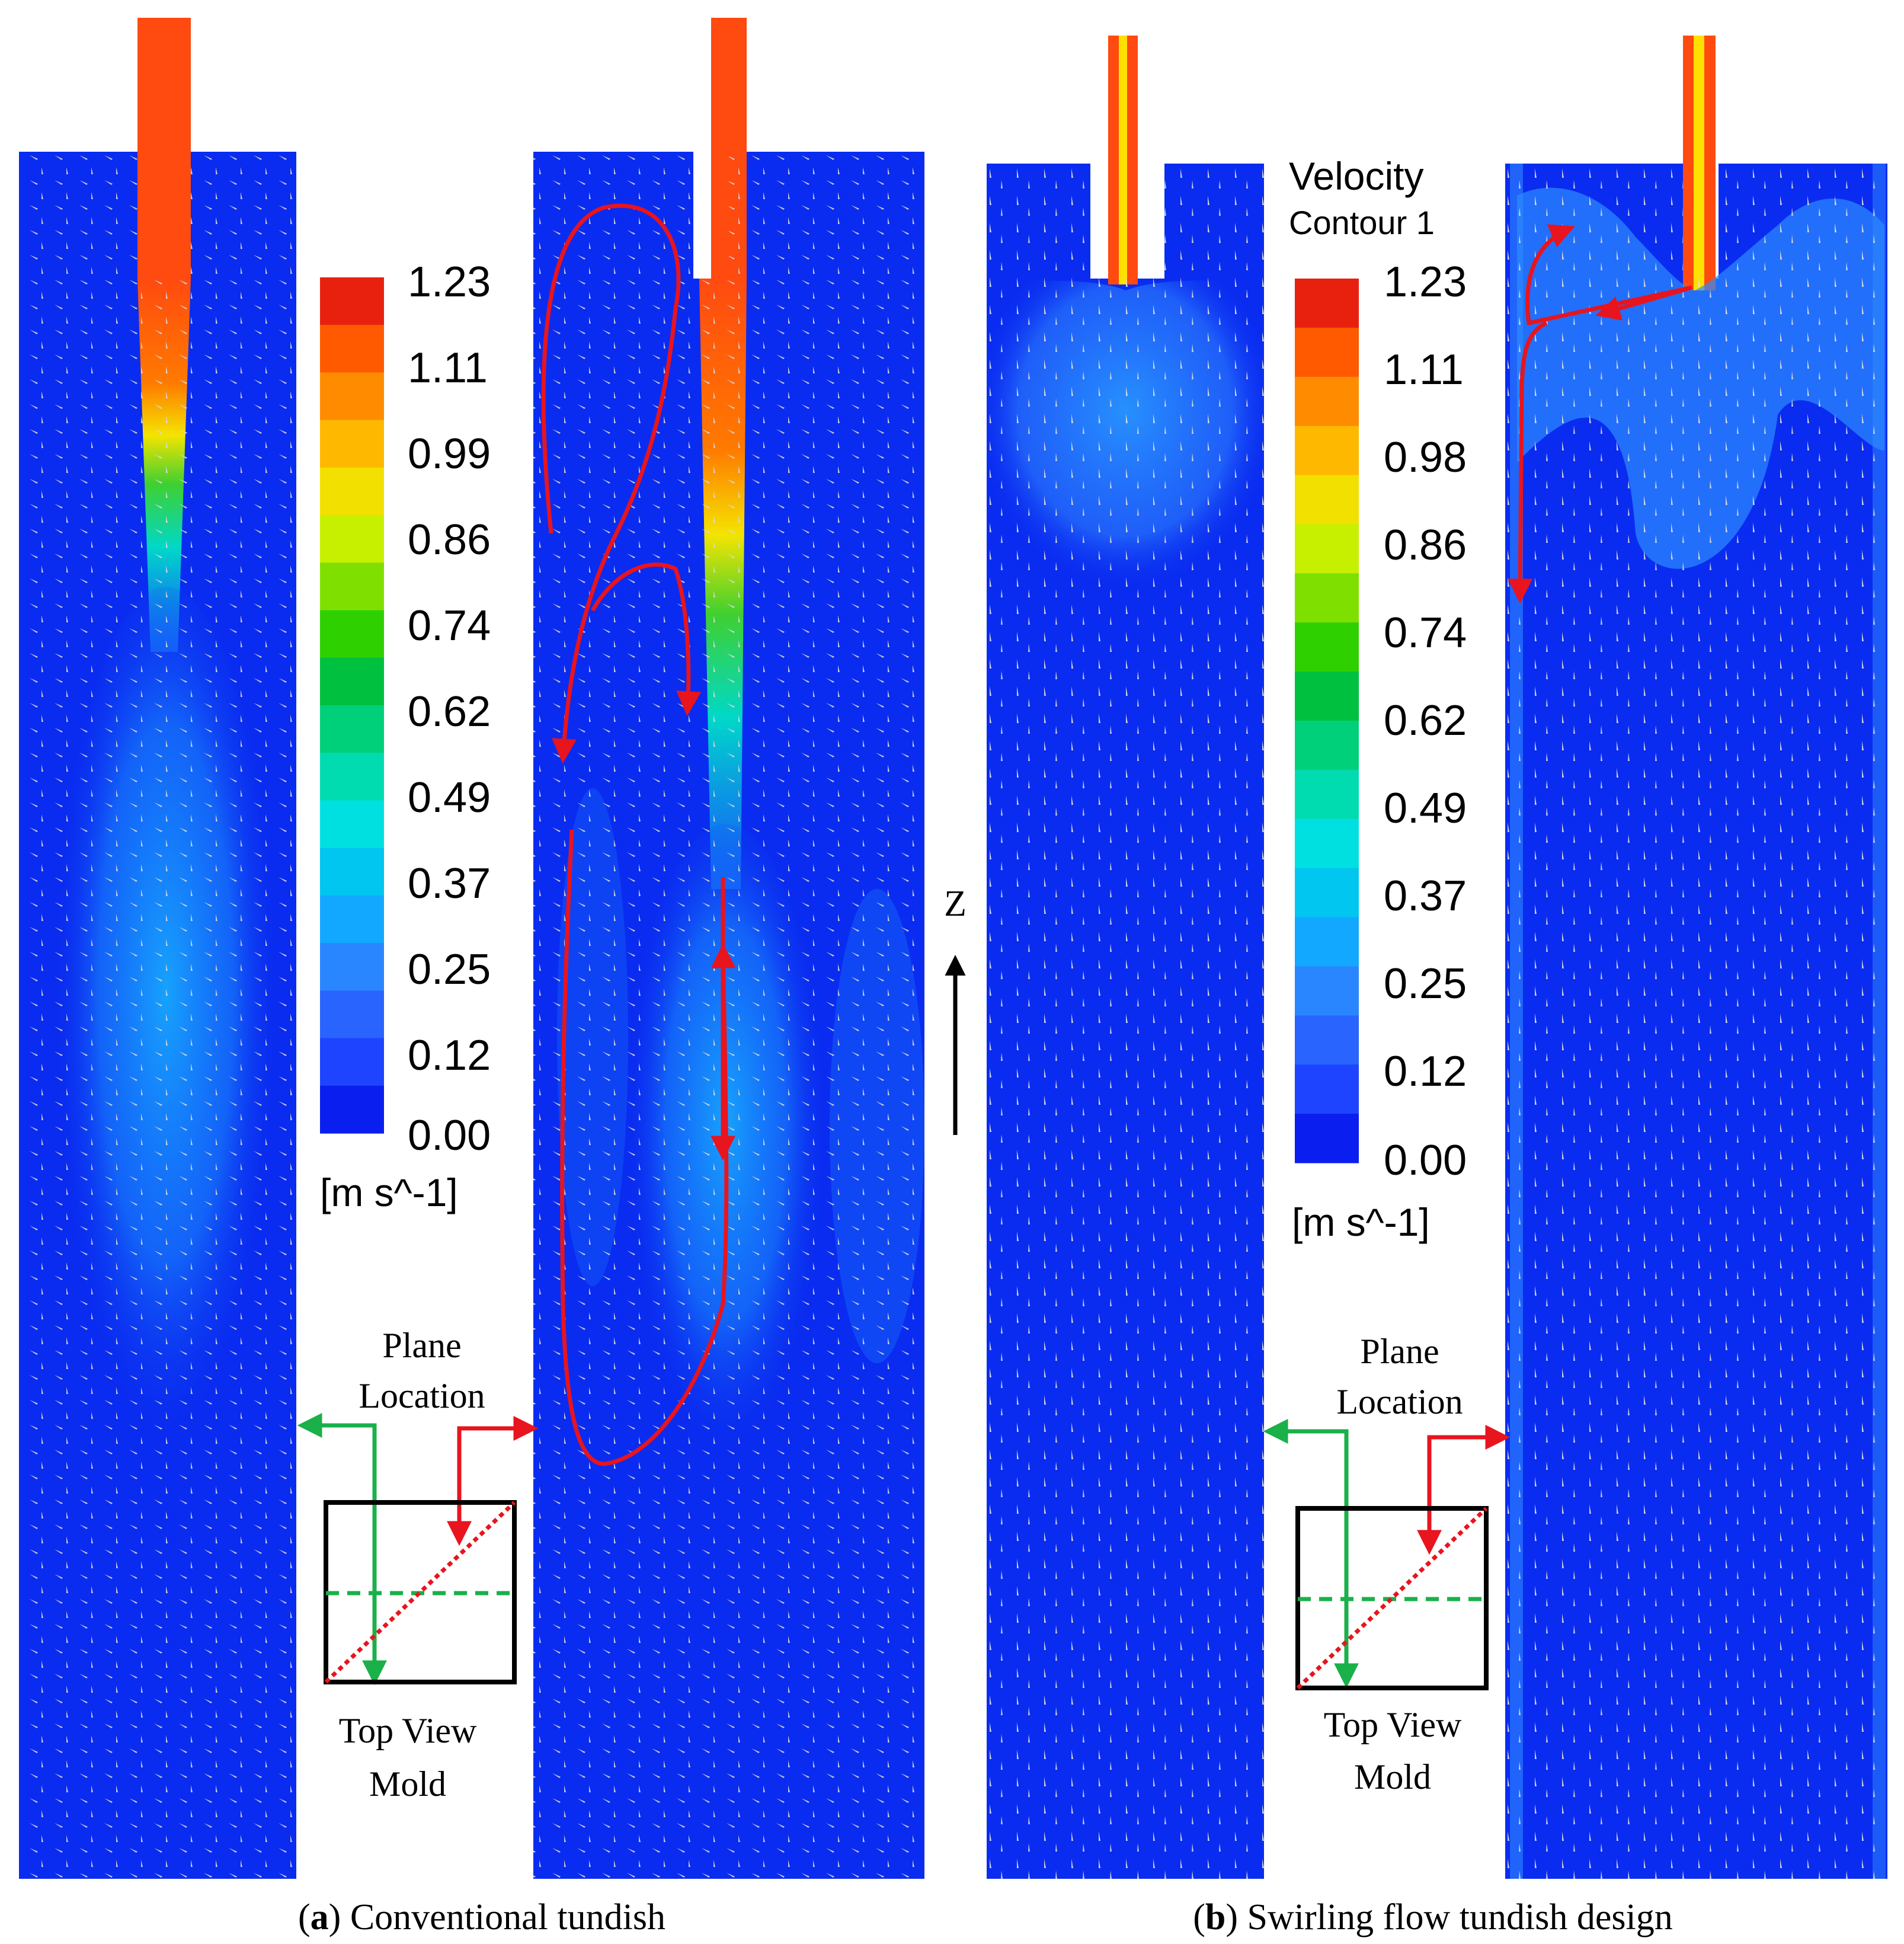 The image size is (1904, 1944). Describe the element at coordinates (1387, 1564) in the screenshot. I see `panel-b-plane-location-inset: Plane Location Top View Mold` at that location.